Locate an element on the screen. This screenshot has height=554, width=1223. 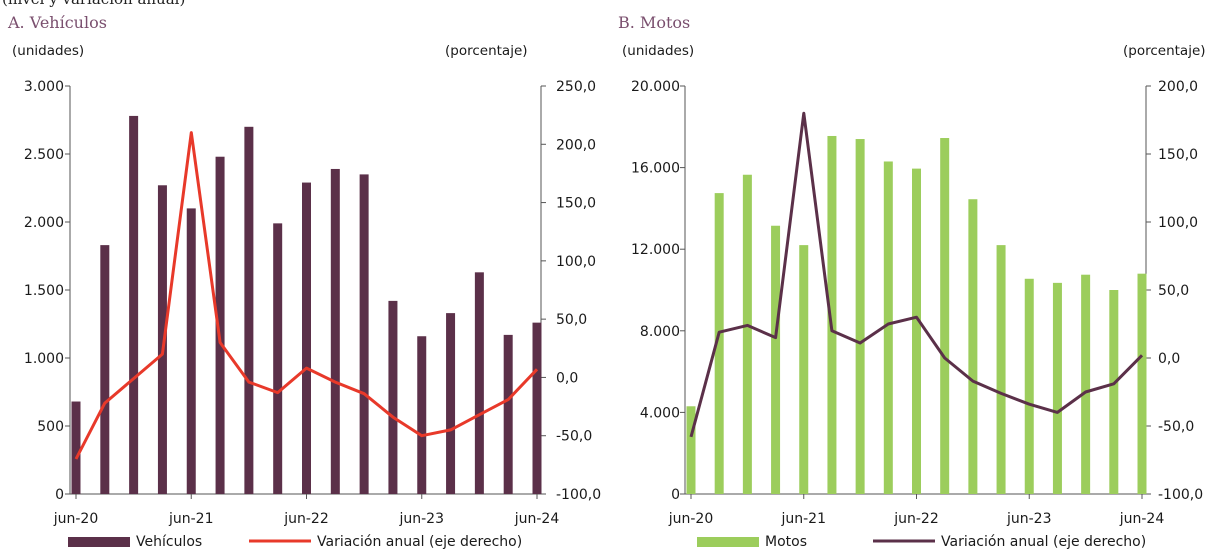
panel-title: B. Motos is located at coordinates (654, 22).